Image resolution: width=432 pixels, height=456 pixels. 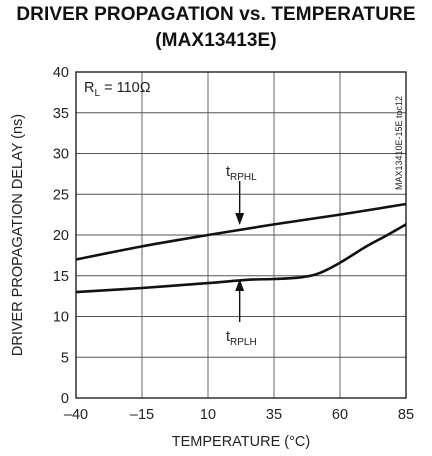 I want to click on y-tick-label: 20, so click(x=61, y=236).